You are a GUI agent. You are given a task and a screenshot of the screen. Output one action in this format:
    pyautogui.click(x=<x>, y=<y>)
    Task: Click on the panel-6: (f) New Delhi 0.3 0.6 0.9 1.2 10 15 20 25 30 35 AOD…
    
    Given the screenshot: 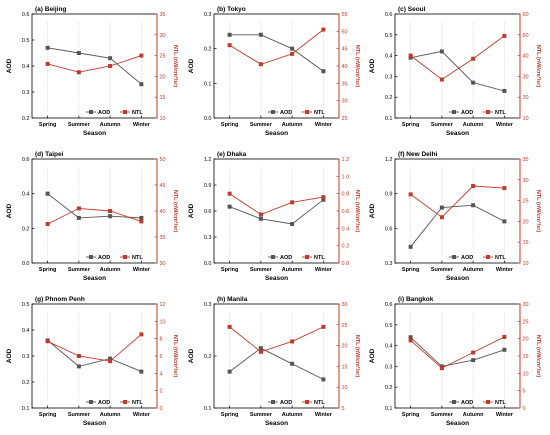 What is the action you would take?
    pyautogui.click(x=455, y=216)
    